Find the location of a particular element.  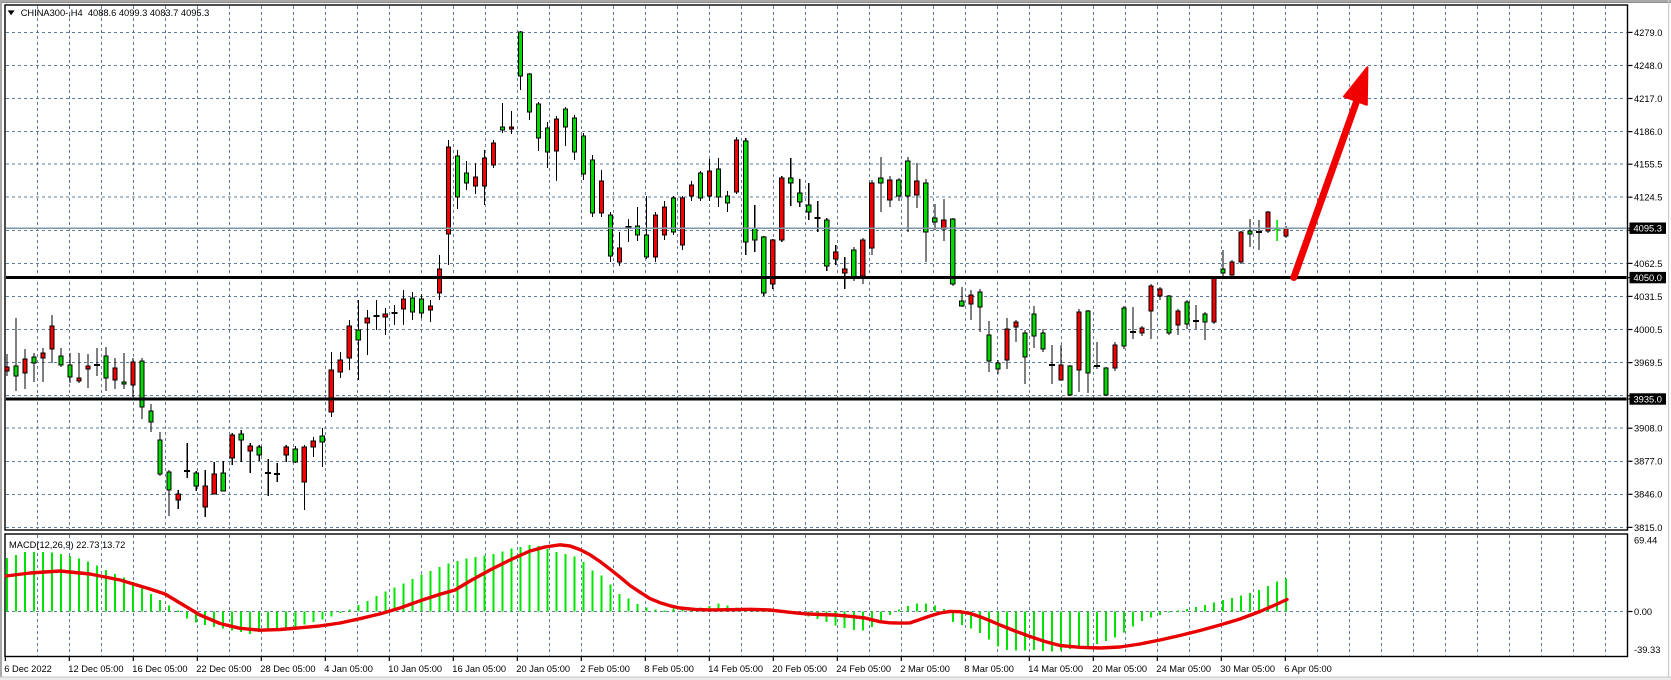

svg-text: 22 Dec 05:00 is located at coordinates (223, 669).